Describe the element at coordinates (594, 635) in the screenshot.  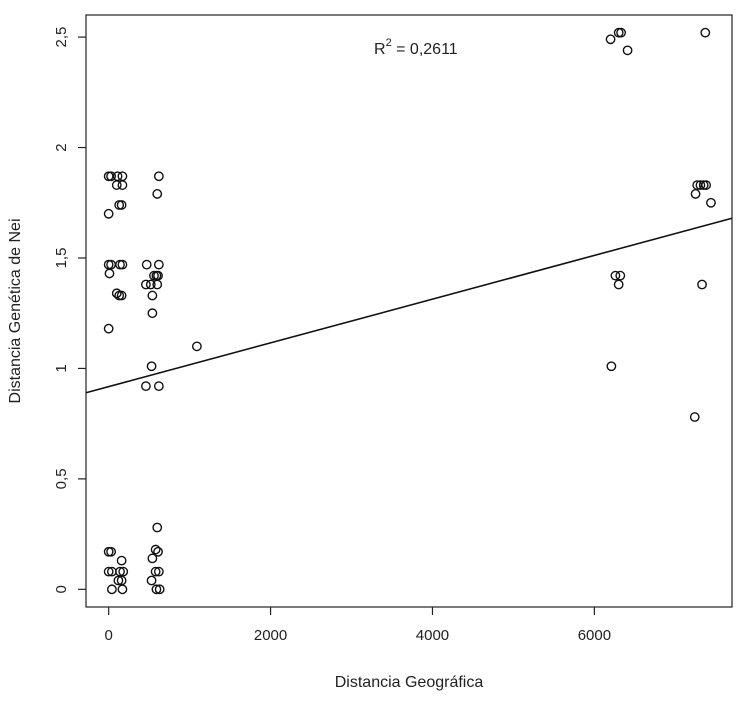
I see `x-tick-label: 6000` at that location.